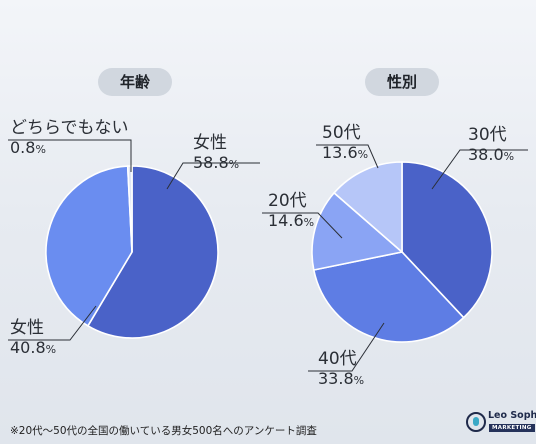  Describe the element at coordinates (512, 428) in the screenshot. I see `logo-tag: MARKETING` at that location.